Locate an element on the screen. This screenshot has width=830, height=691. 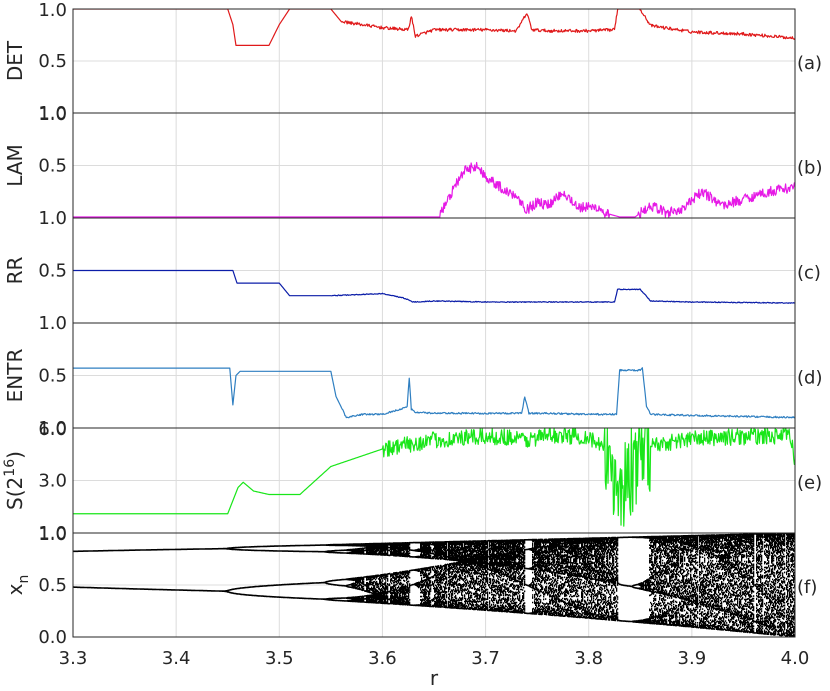
series-line-b is located at coordinates (434, 189).